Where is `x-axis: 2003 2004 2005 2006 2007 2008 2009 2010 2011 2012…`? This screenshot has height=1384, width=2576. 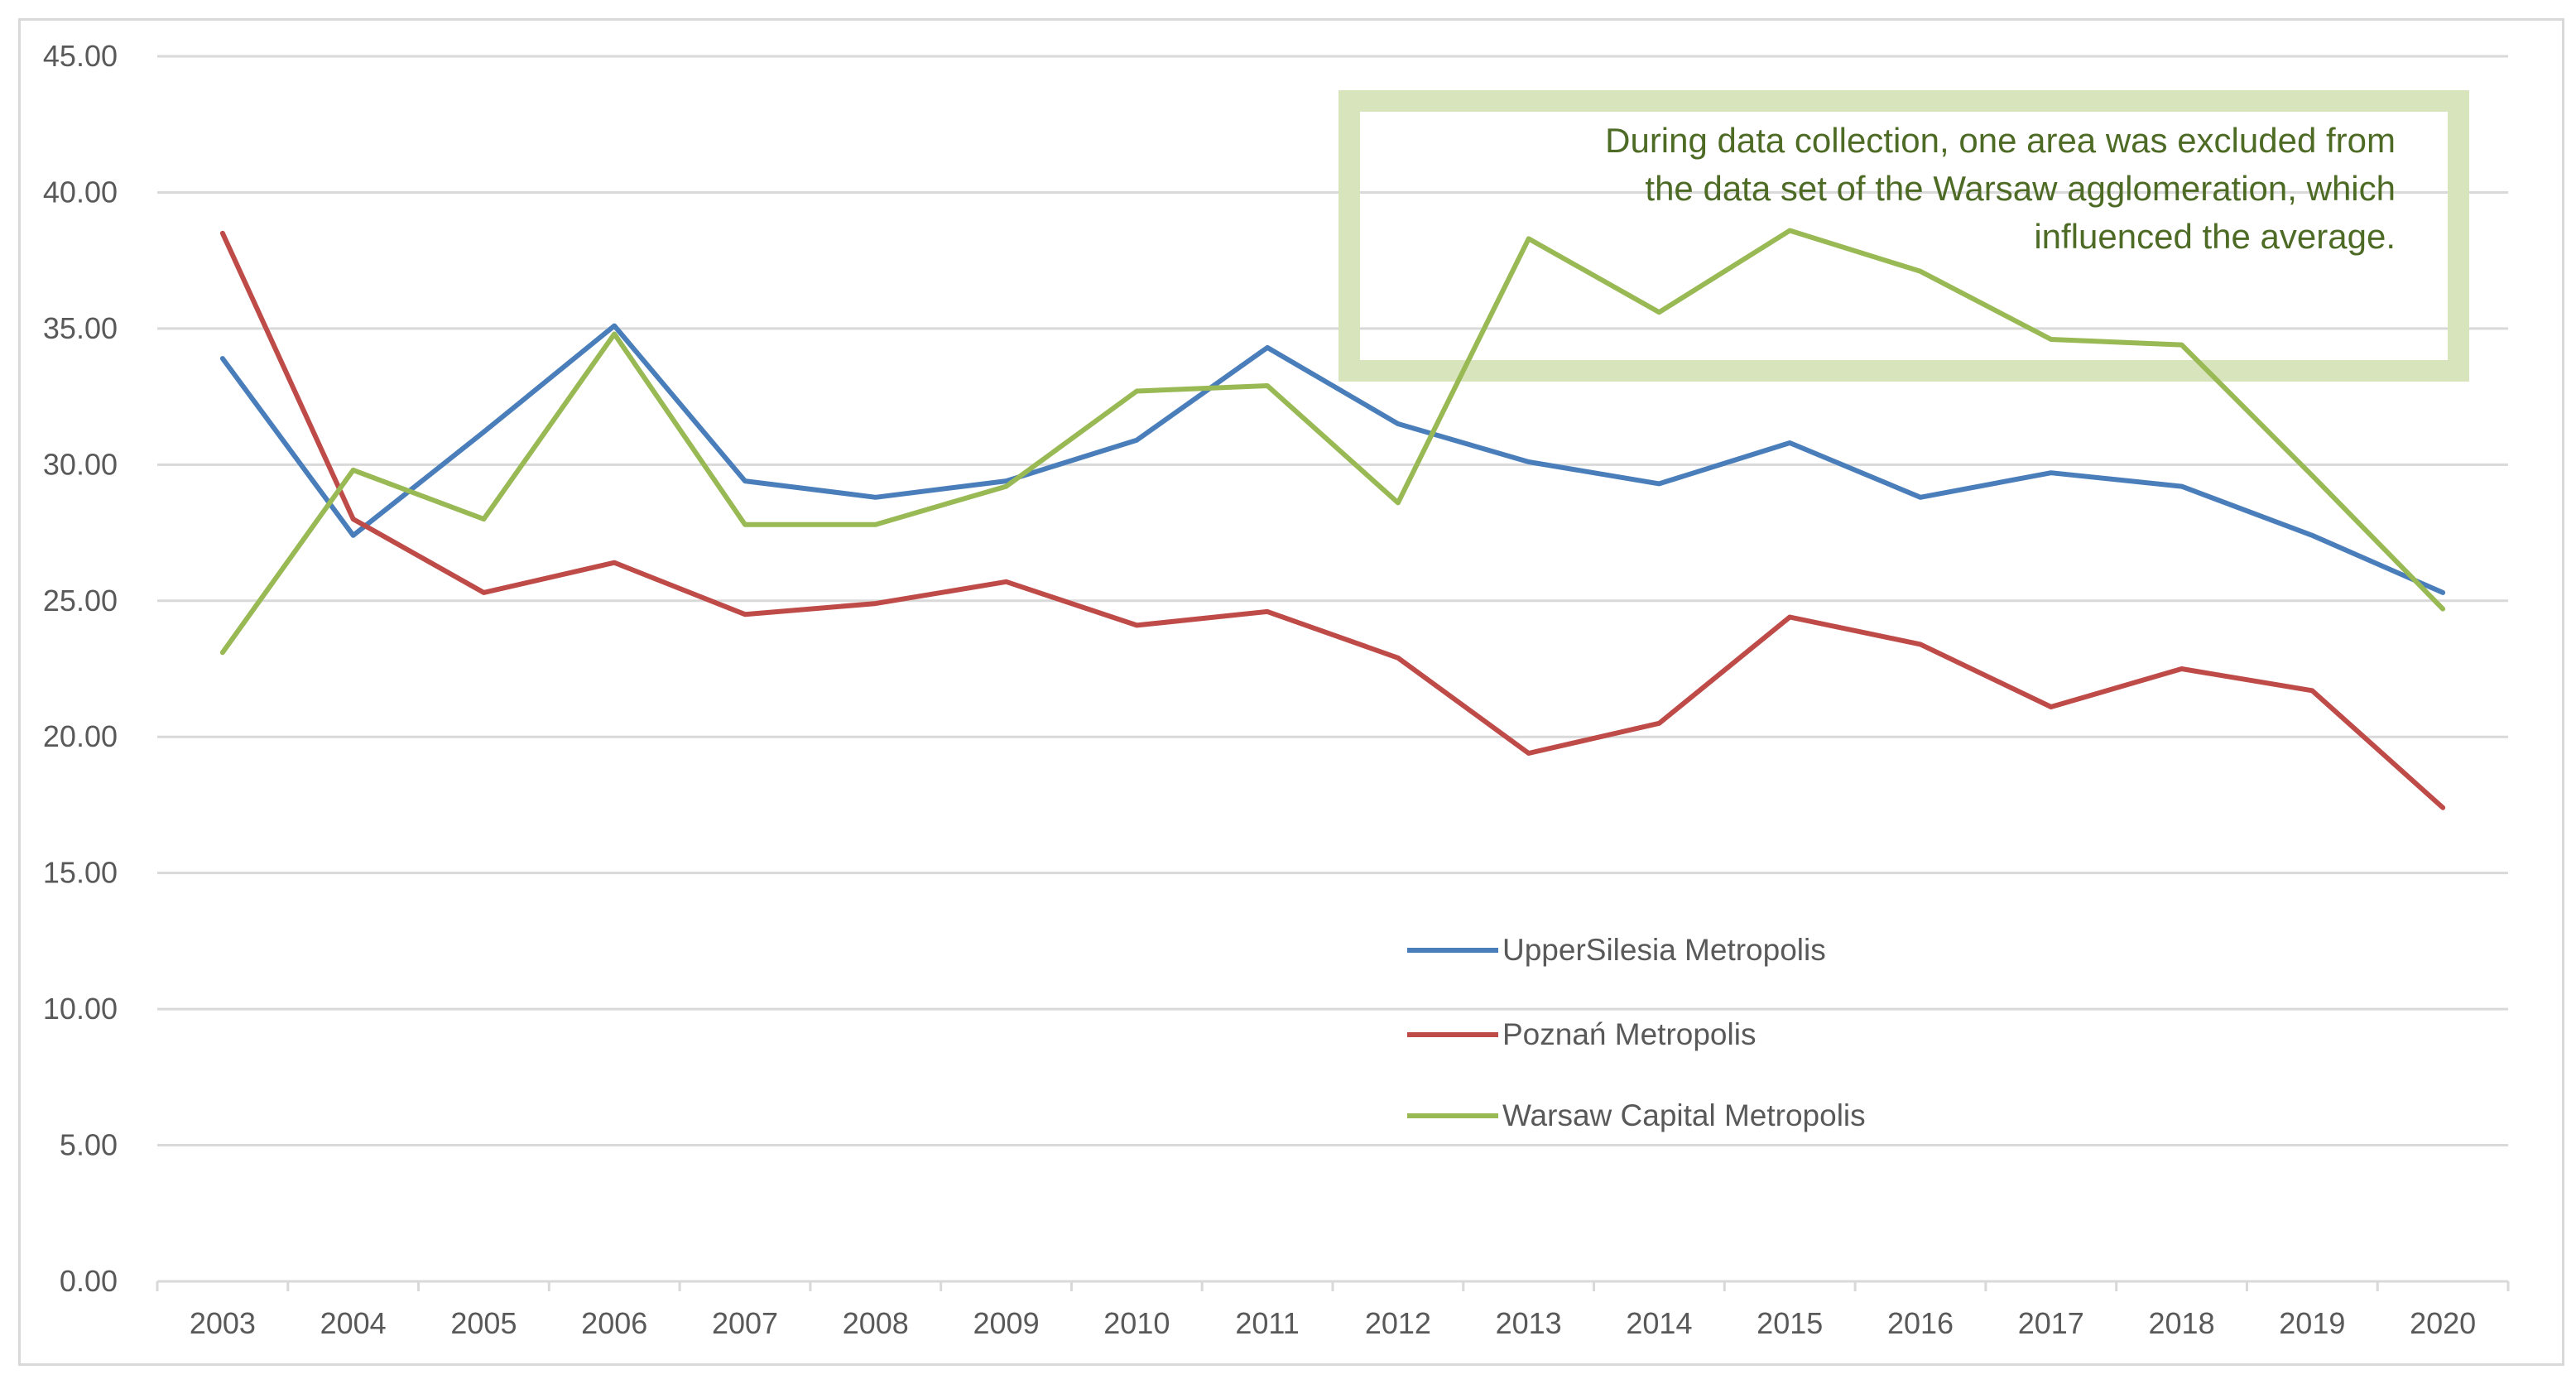 x-axis: 2003 2004 2005 2006 2007 2008 2009 2010 2011 2012… is located at coordinates (1333, 1310).